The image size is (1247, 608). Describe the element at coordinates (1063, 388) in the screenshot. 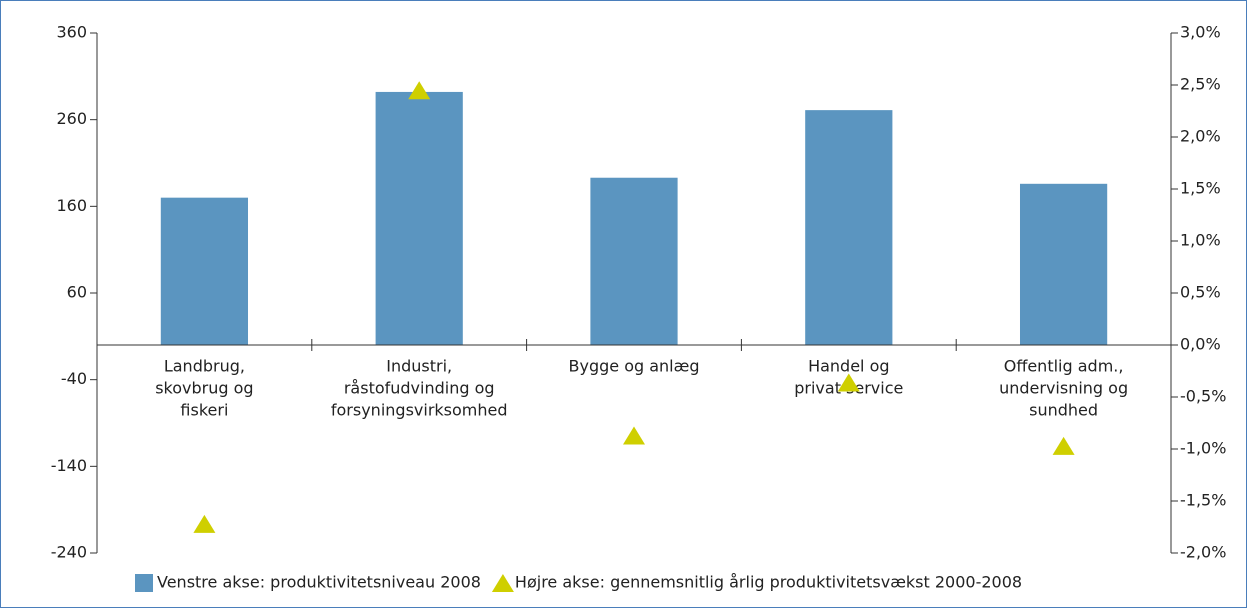

I see `x-tick-label: undervisning og` at that location.